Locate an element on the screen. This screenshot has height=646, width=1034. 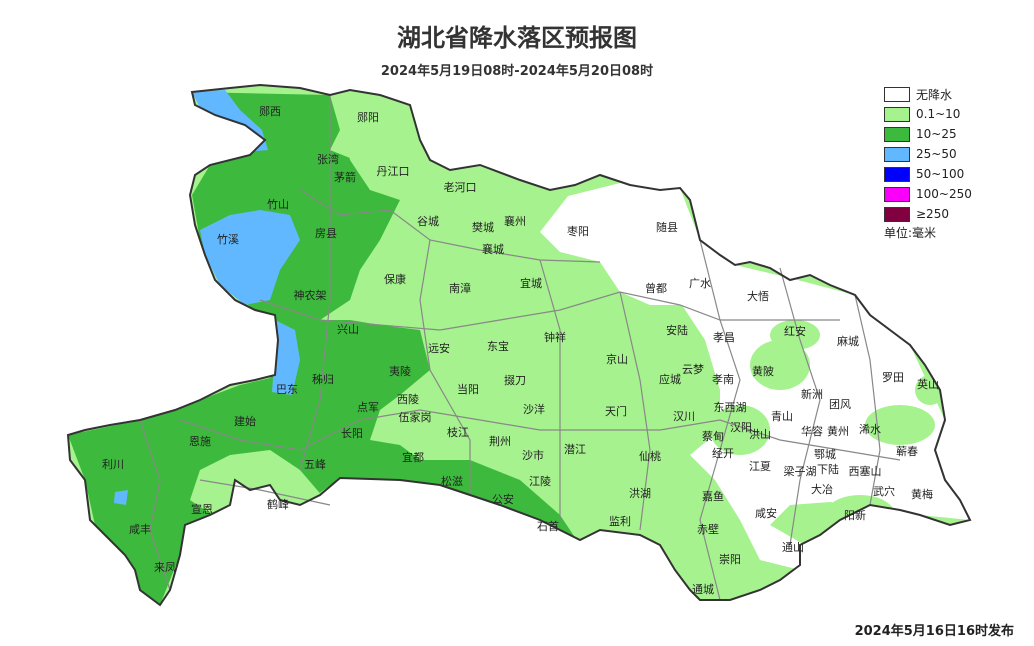
place-label: 监利 is located at coordinates (620, 521).